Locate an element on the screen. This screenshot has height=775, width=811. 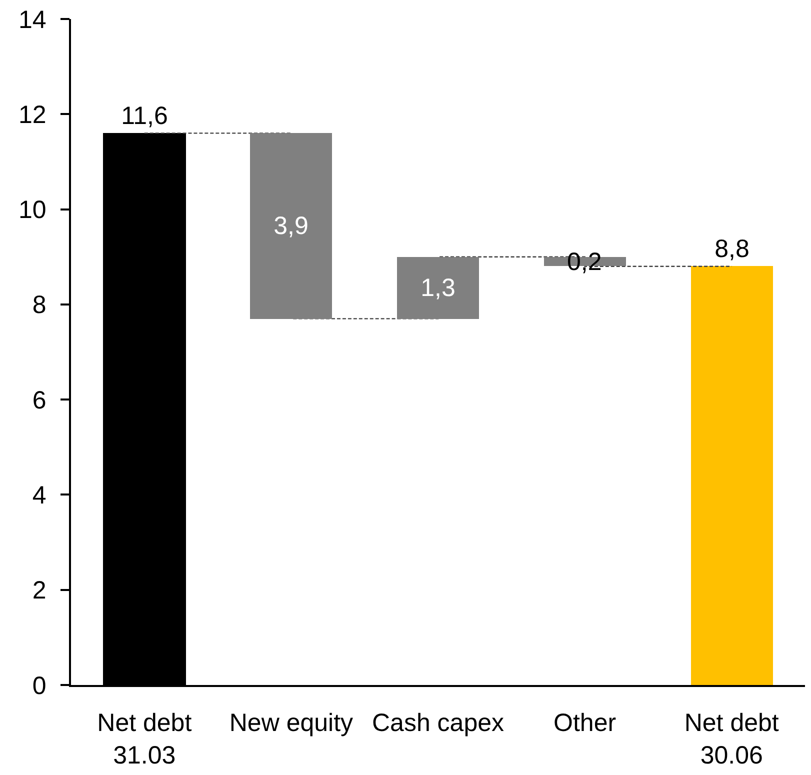
x-tick-label: Other is located at coordinates (585, 722).